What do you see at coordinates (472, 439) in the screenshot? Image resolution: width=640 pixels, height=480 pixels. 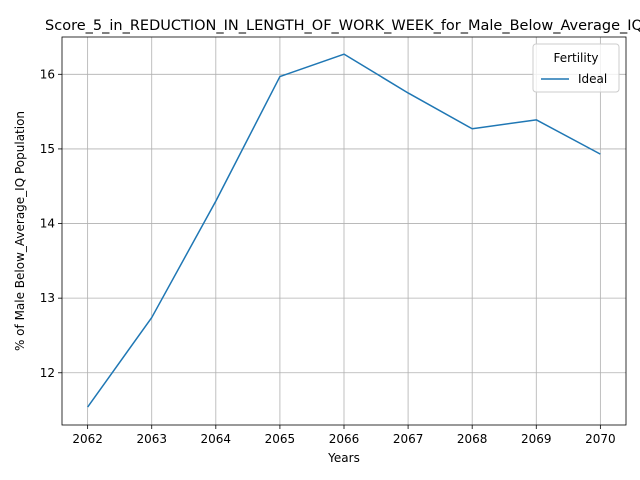 I see `x-tick-label: 2068` at bounding box center [472, 439].